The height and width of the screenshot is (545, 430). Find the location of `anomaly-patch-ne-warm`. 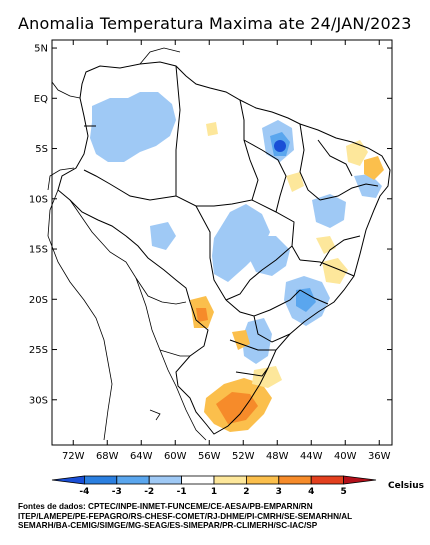

anomaly-patch-ne-warm is located at coordinates (357, 153).